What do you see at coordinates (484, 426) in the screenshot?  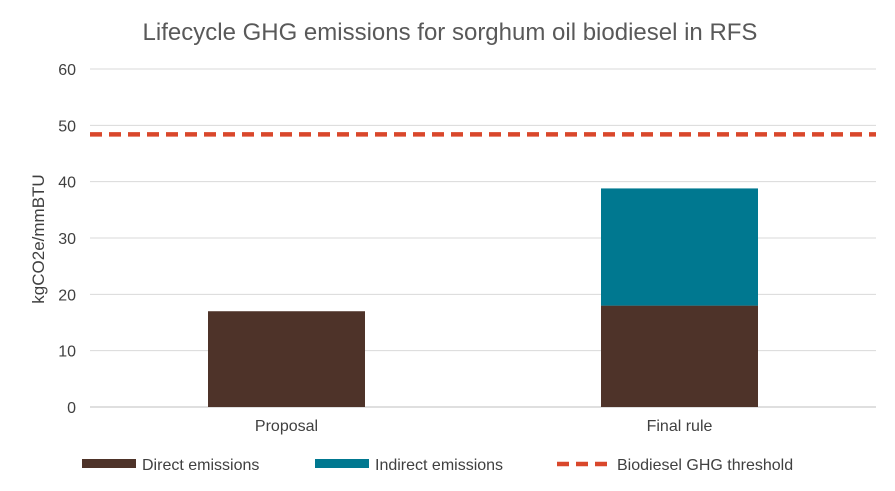 I see `category-labels: Proposal Final rule` at bounding box center [484, 426].